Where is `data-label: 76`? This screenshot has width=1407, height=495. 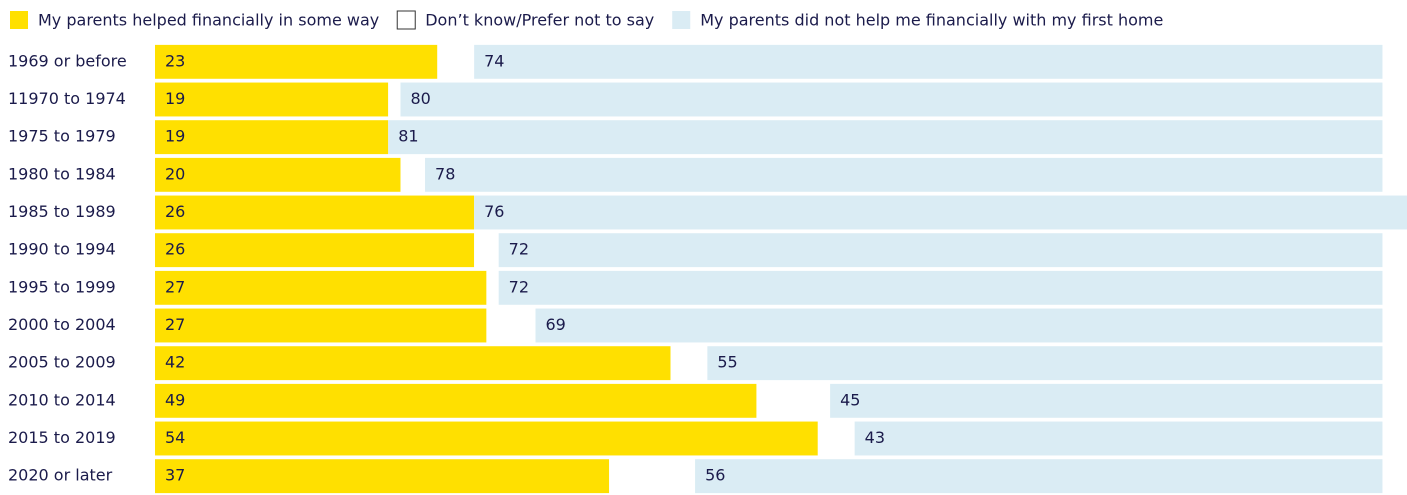 data-label: 76 is located at coordinates (494, 211).